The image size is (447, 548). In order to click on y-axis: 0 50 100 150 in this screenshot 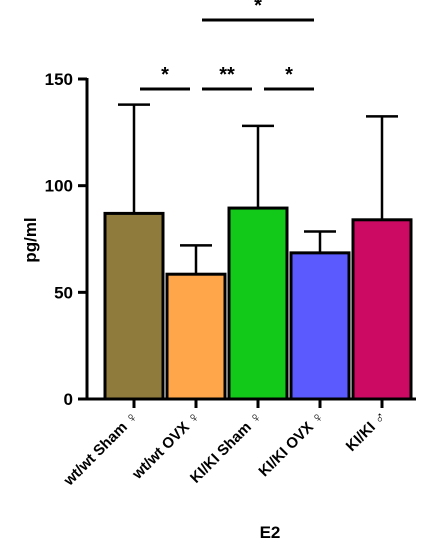, I will do `click(67, 239)`.